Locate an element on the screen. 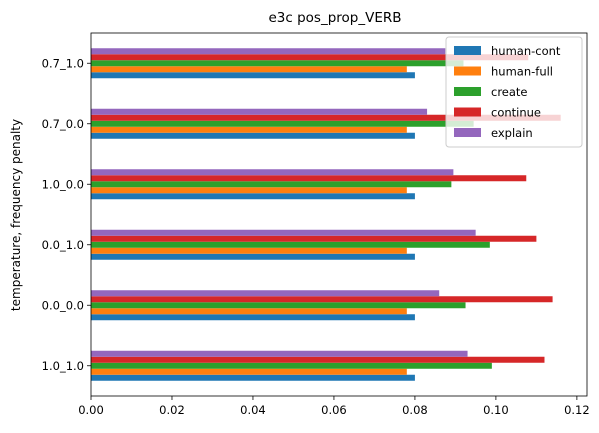 This screenshot has width=599, height=433. bar-human-full-1.0_0.0 is located at coordinates (249, 190).